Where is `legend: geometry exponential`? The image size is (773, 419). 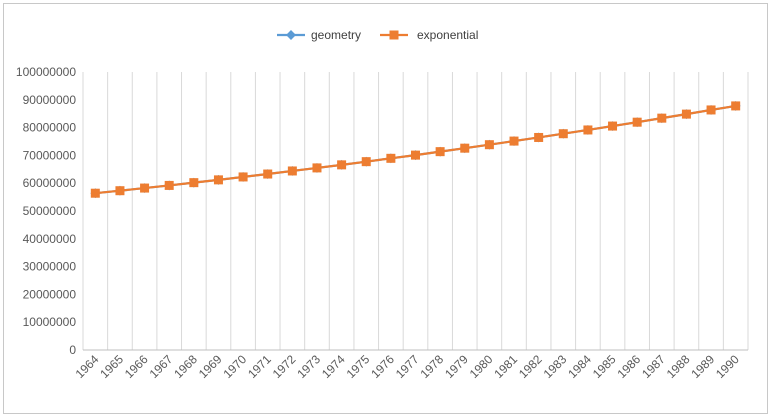
legend: geometry exponential is located at coordinates (377, 35).